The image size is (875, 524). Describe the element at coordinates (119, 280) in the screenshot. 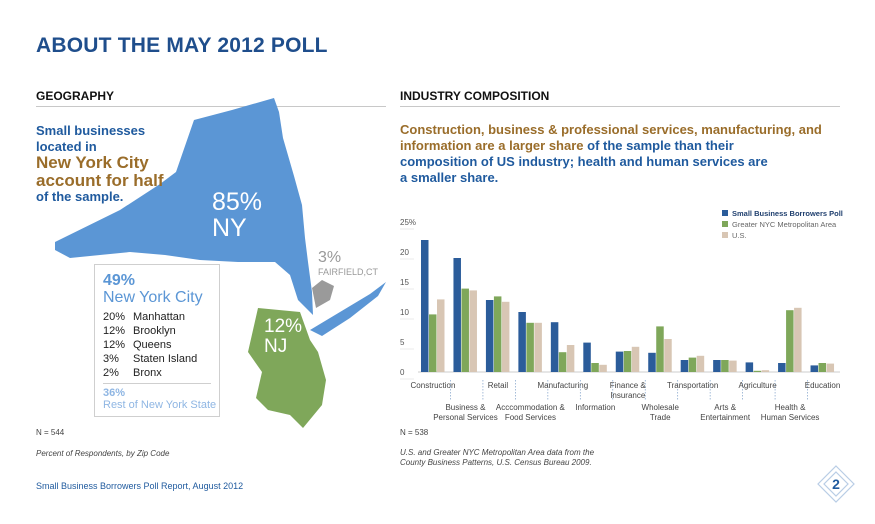

I see `nyc-pct: 49%` at that location.